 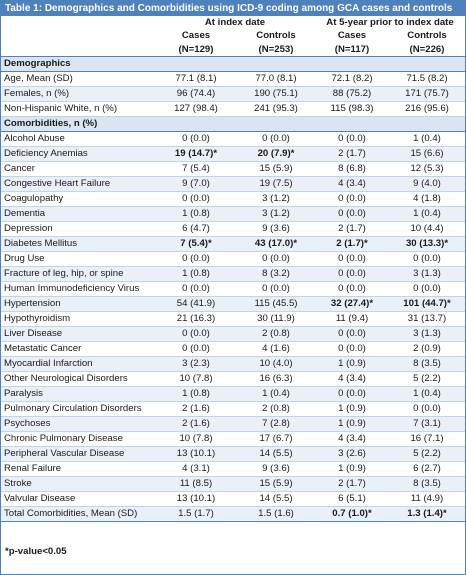 I want to click on table-cell: 72.1 (8.2), so click(x=352, y=79).